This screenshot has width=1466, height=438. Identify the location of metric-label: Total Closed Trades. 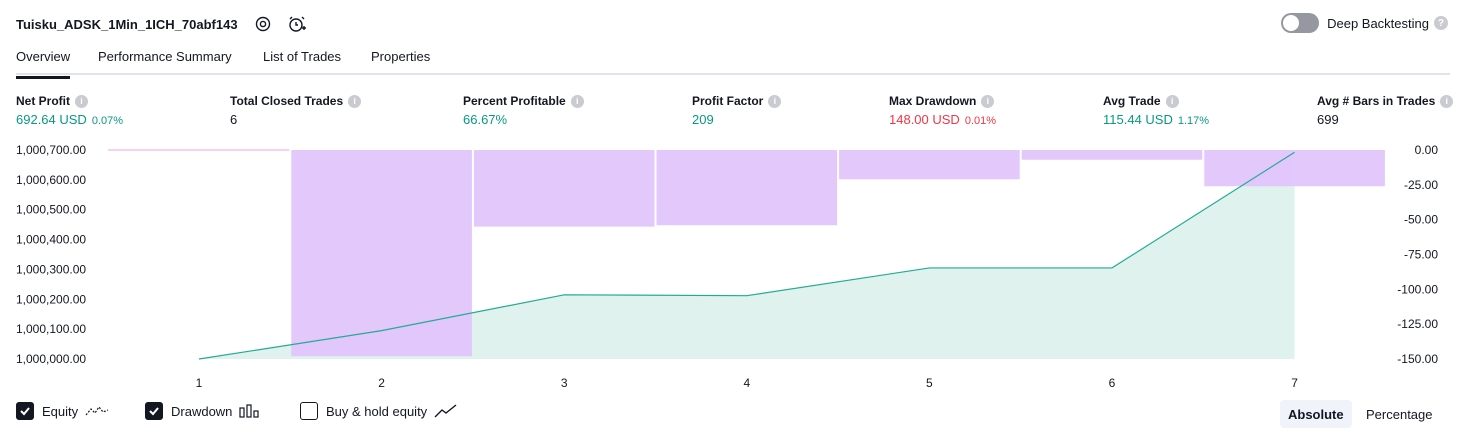
(287, 101).